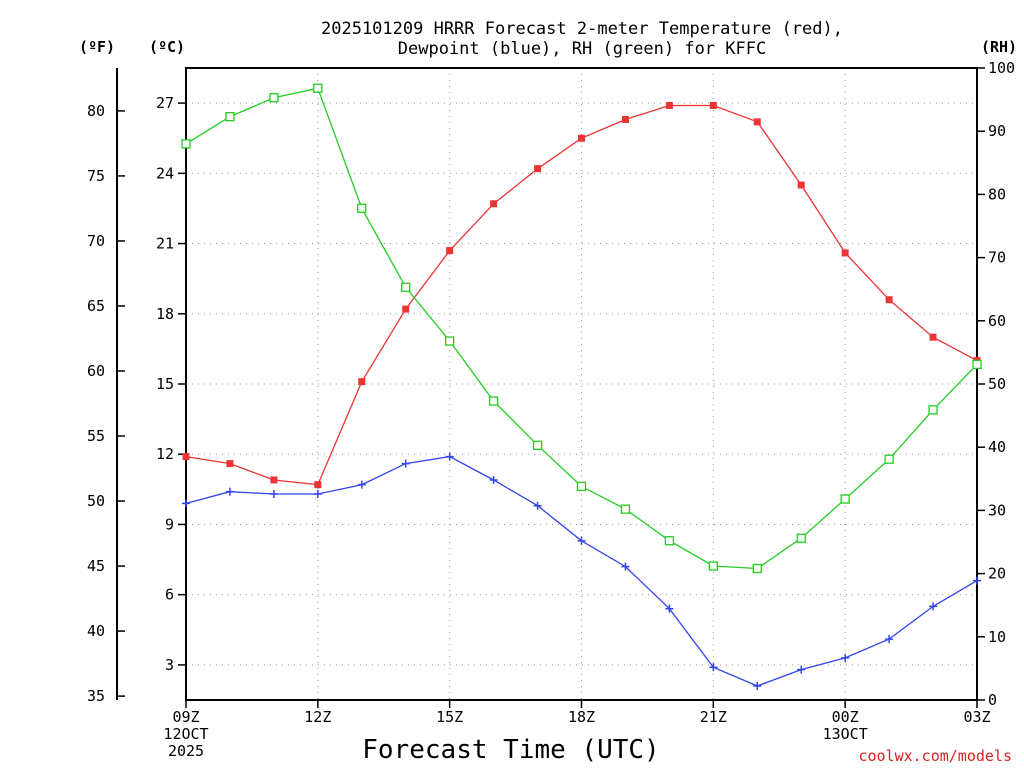 This screenshot has width=1024, height=768. Describe the element at coordinates (96, 501) in the screenshot. I see `fahrenheit-tick-label: 50` at that location.